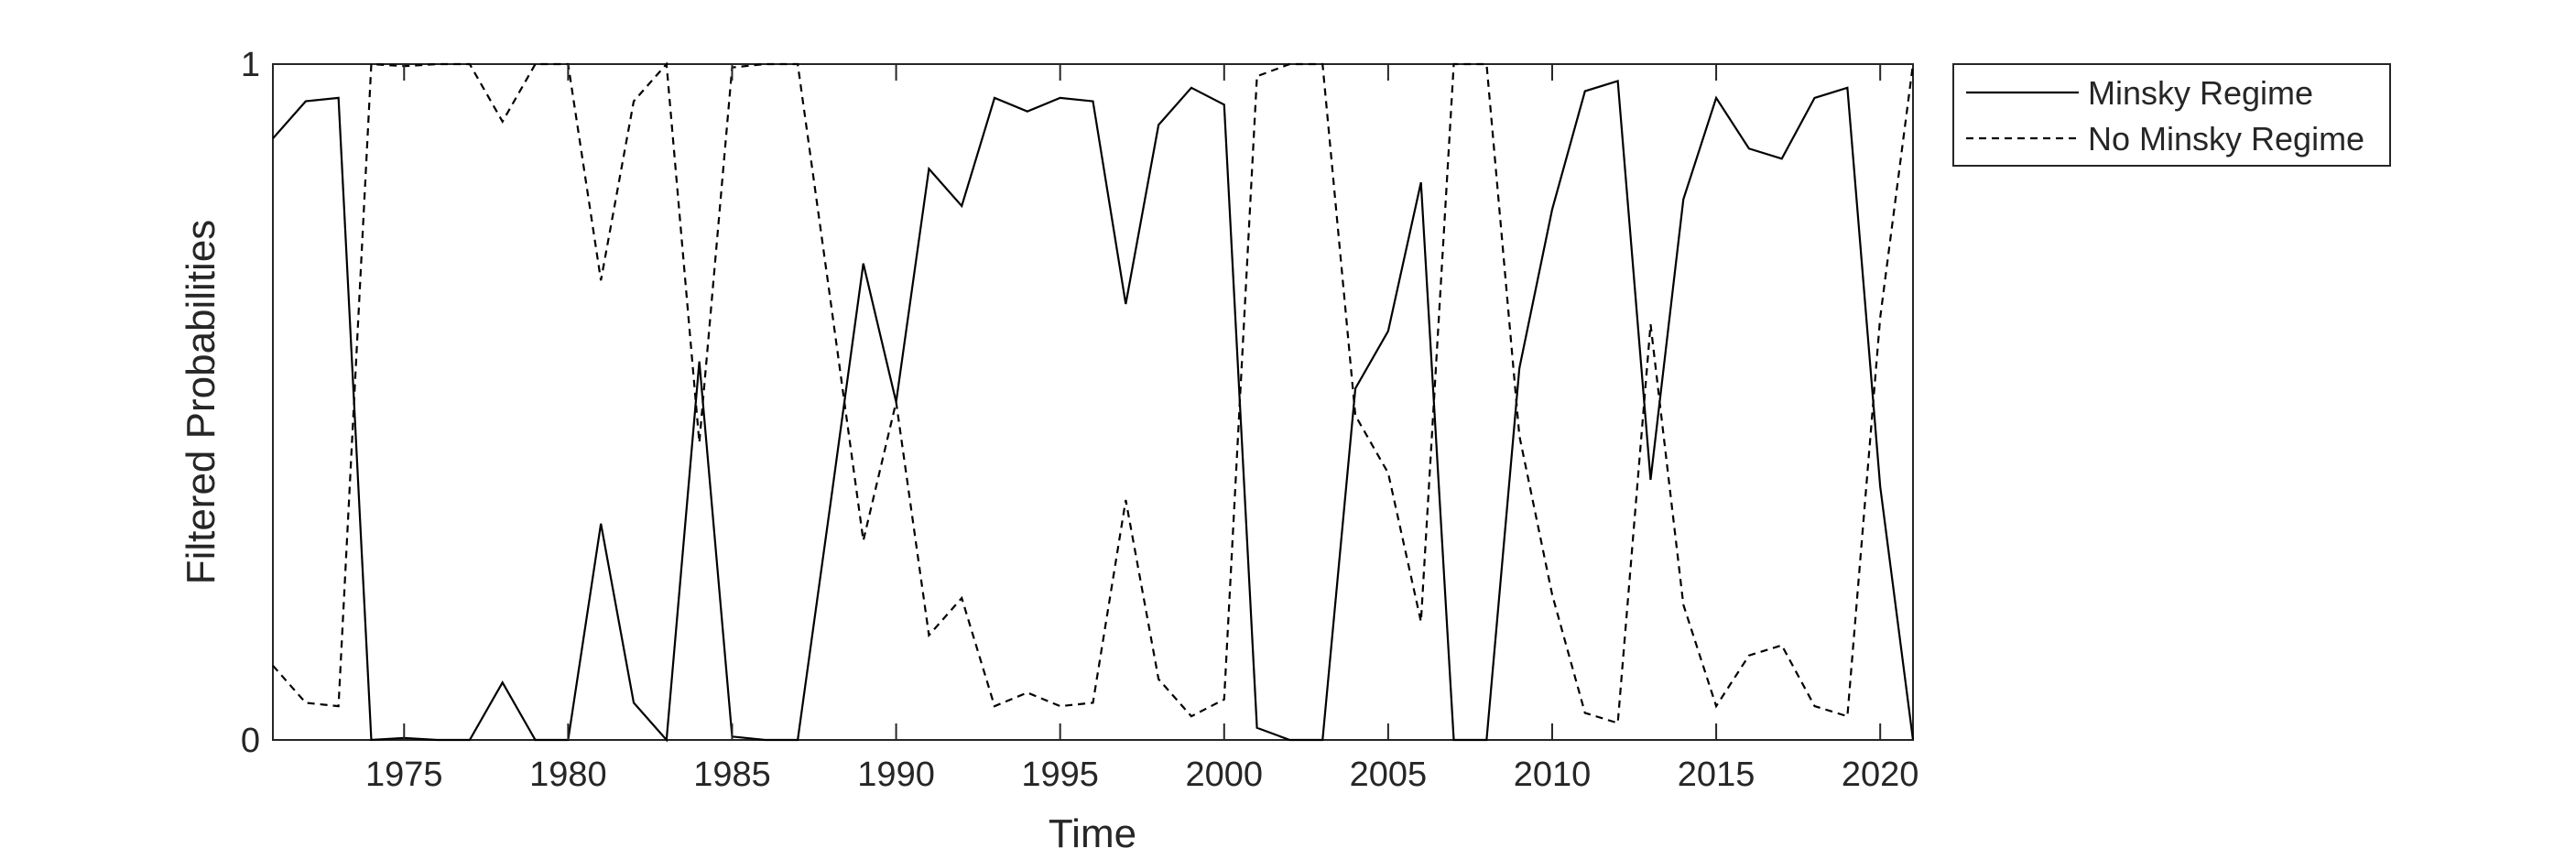  Describe the element at coordinates (250, 65) in the screenshot. I see `y-tick-label: 1` at that location.